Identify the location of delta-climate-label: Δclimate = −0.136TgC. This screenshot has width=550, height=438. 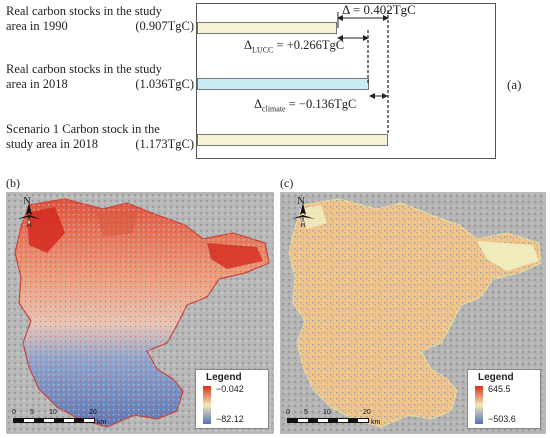
(305, 105).